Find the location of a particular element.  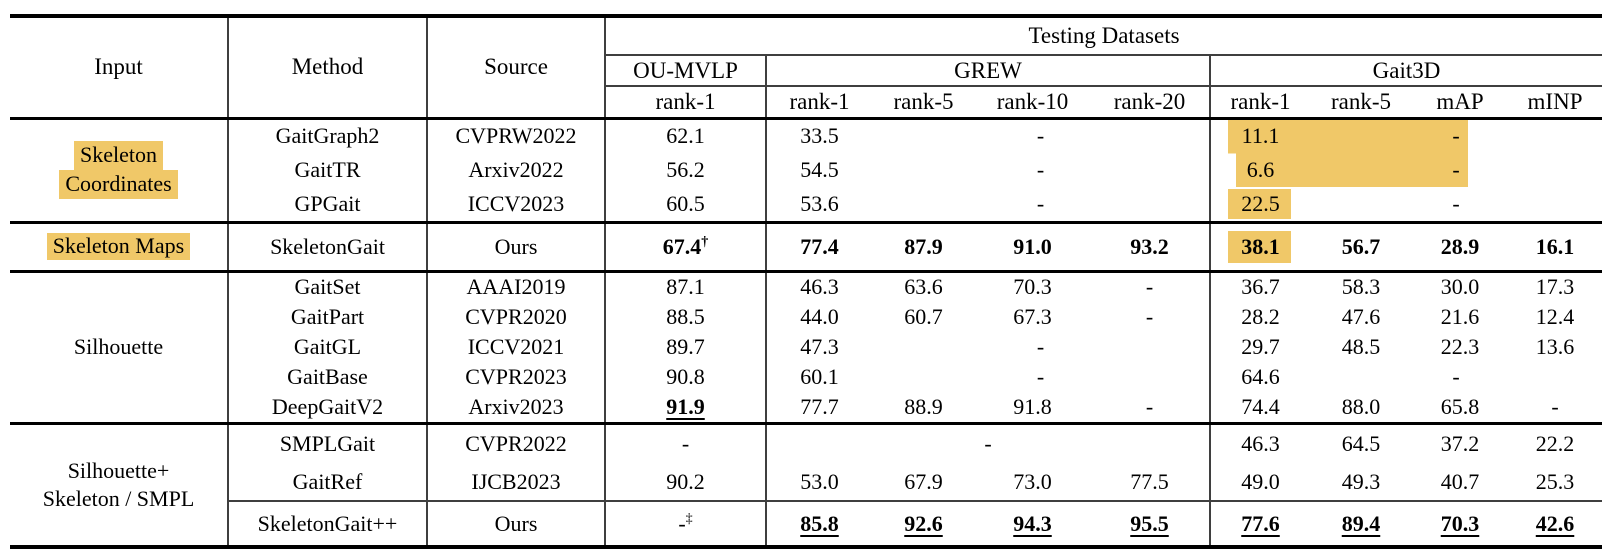

input-group-skeleton-coordinates: Skeleton Coordinates is located at coordinates (119, 169).